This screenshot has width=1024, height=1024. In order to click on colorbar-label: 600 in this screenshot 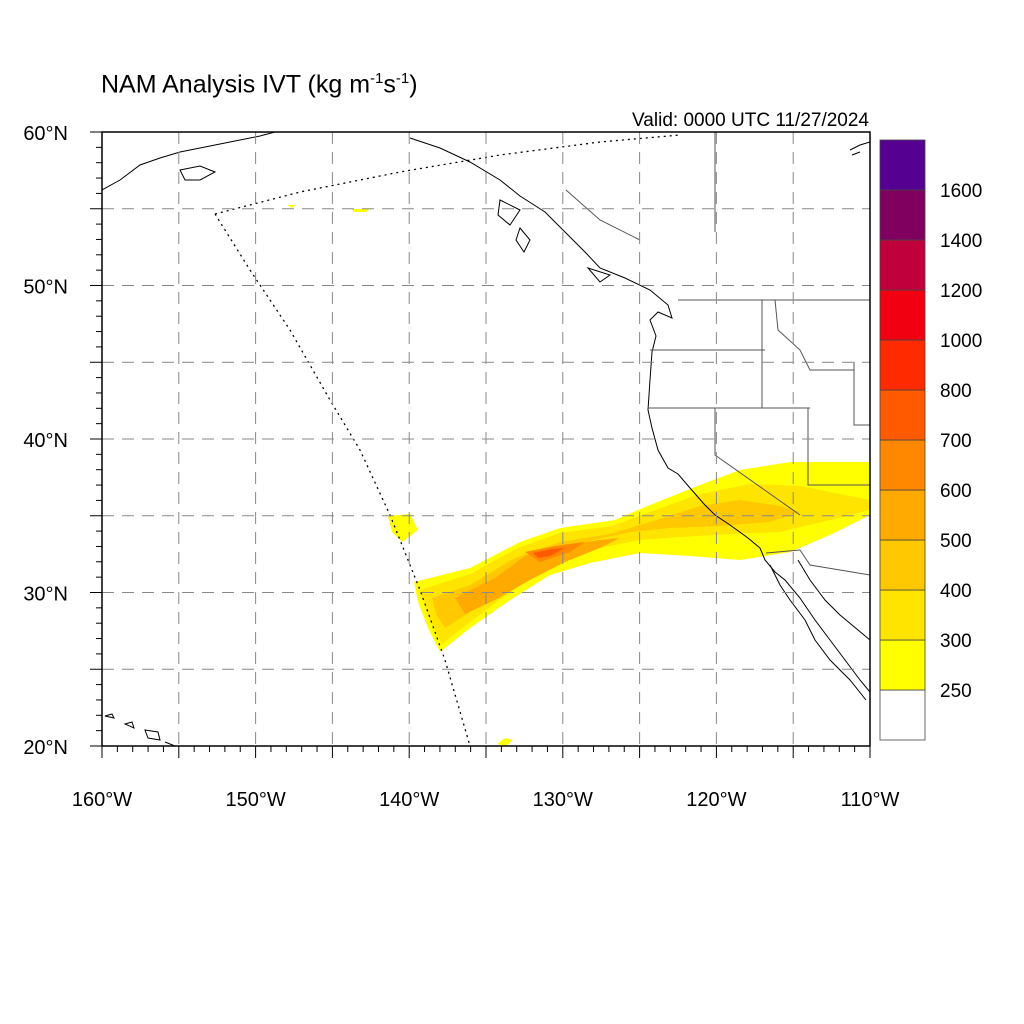, I will do `click(956, 491)`.